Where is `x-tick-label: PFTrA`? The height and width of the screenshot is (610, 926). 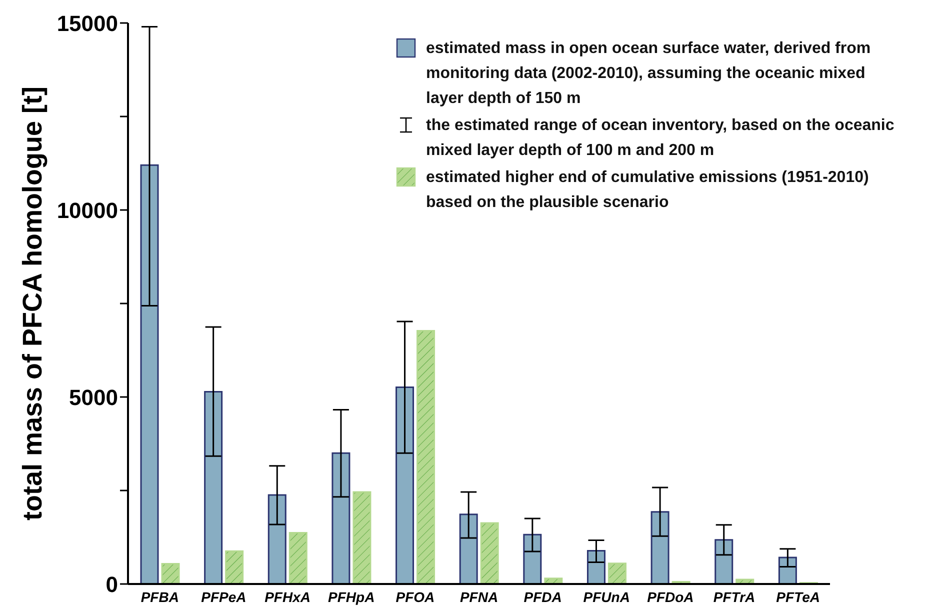
x-tick-label: PFTrA is located at coordinates (734, 596).